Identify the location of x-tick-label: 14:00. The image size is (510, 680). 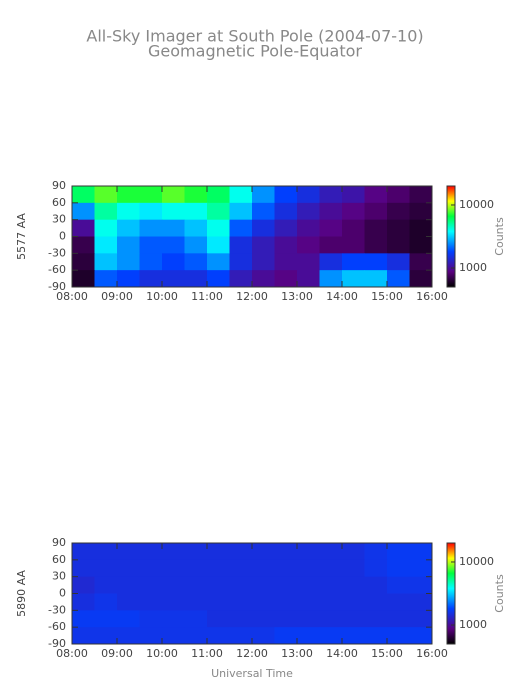
(342, 296).